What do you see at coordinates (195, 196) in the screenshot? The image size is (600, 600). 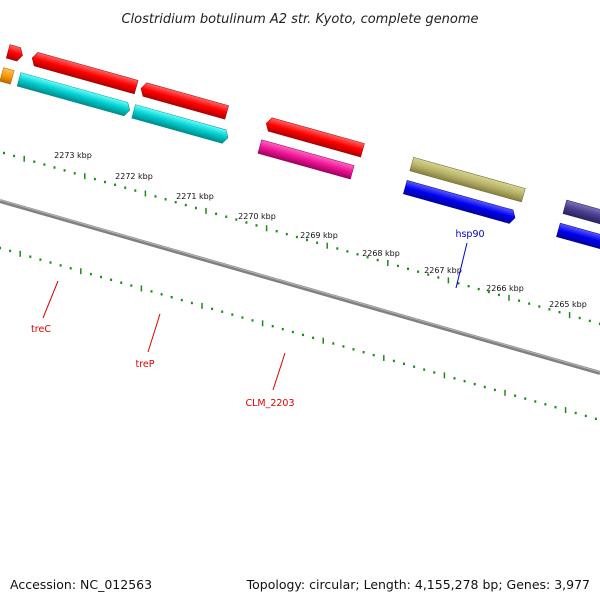 I see `kbp-label: 2271 kbp` at bounding box center [195, 196].